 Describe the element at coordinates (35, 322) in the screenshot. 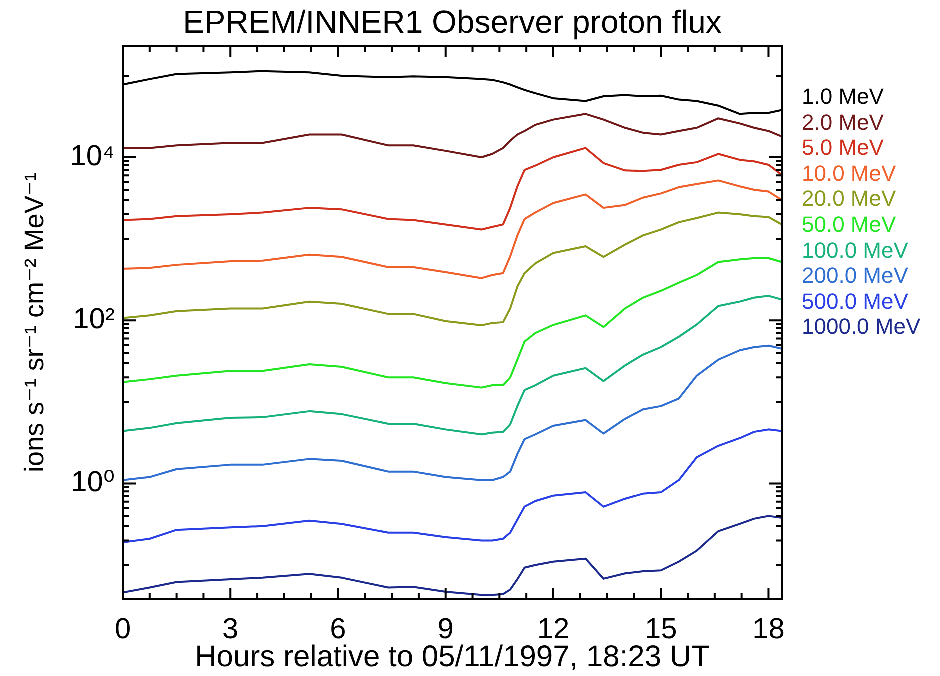

I see `y-axis-title: ions s⁻¹ sr⁻¹ cm⁻² MeV⁻¹` at that location.